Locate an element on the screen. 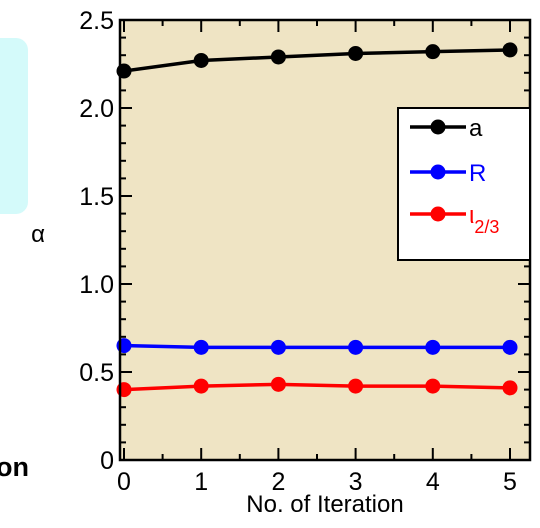 This screenshot has width=540, height=528. legend-box is located at coordinates (464, 184).